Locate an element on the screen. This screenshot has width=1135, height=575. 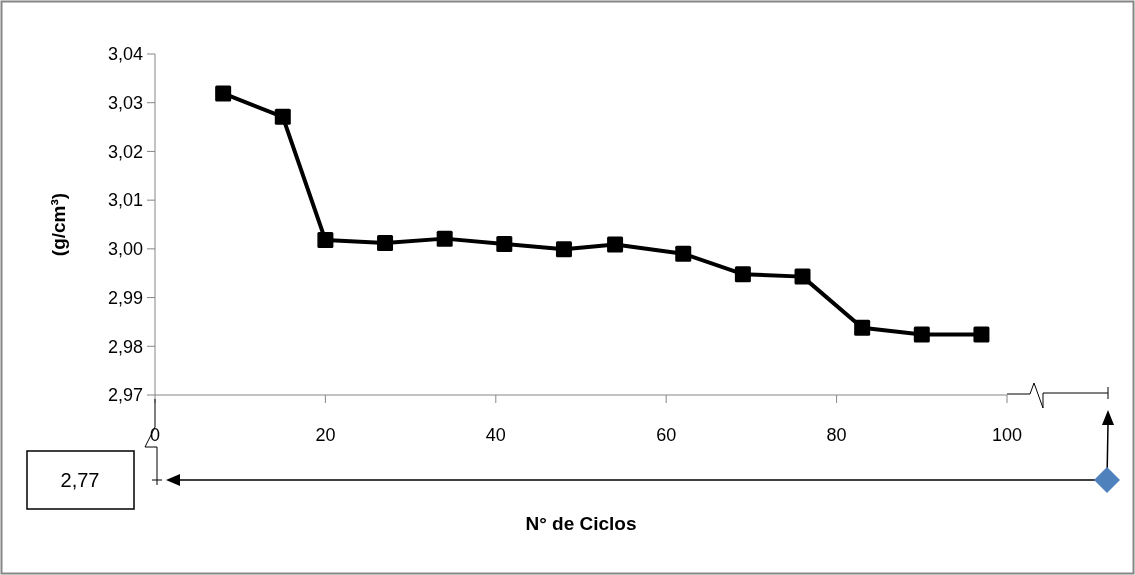
x-axis-title: N° de Ciclos is located at coordinates (581, 523).